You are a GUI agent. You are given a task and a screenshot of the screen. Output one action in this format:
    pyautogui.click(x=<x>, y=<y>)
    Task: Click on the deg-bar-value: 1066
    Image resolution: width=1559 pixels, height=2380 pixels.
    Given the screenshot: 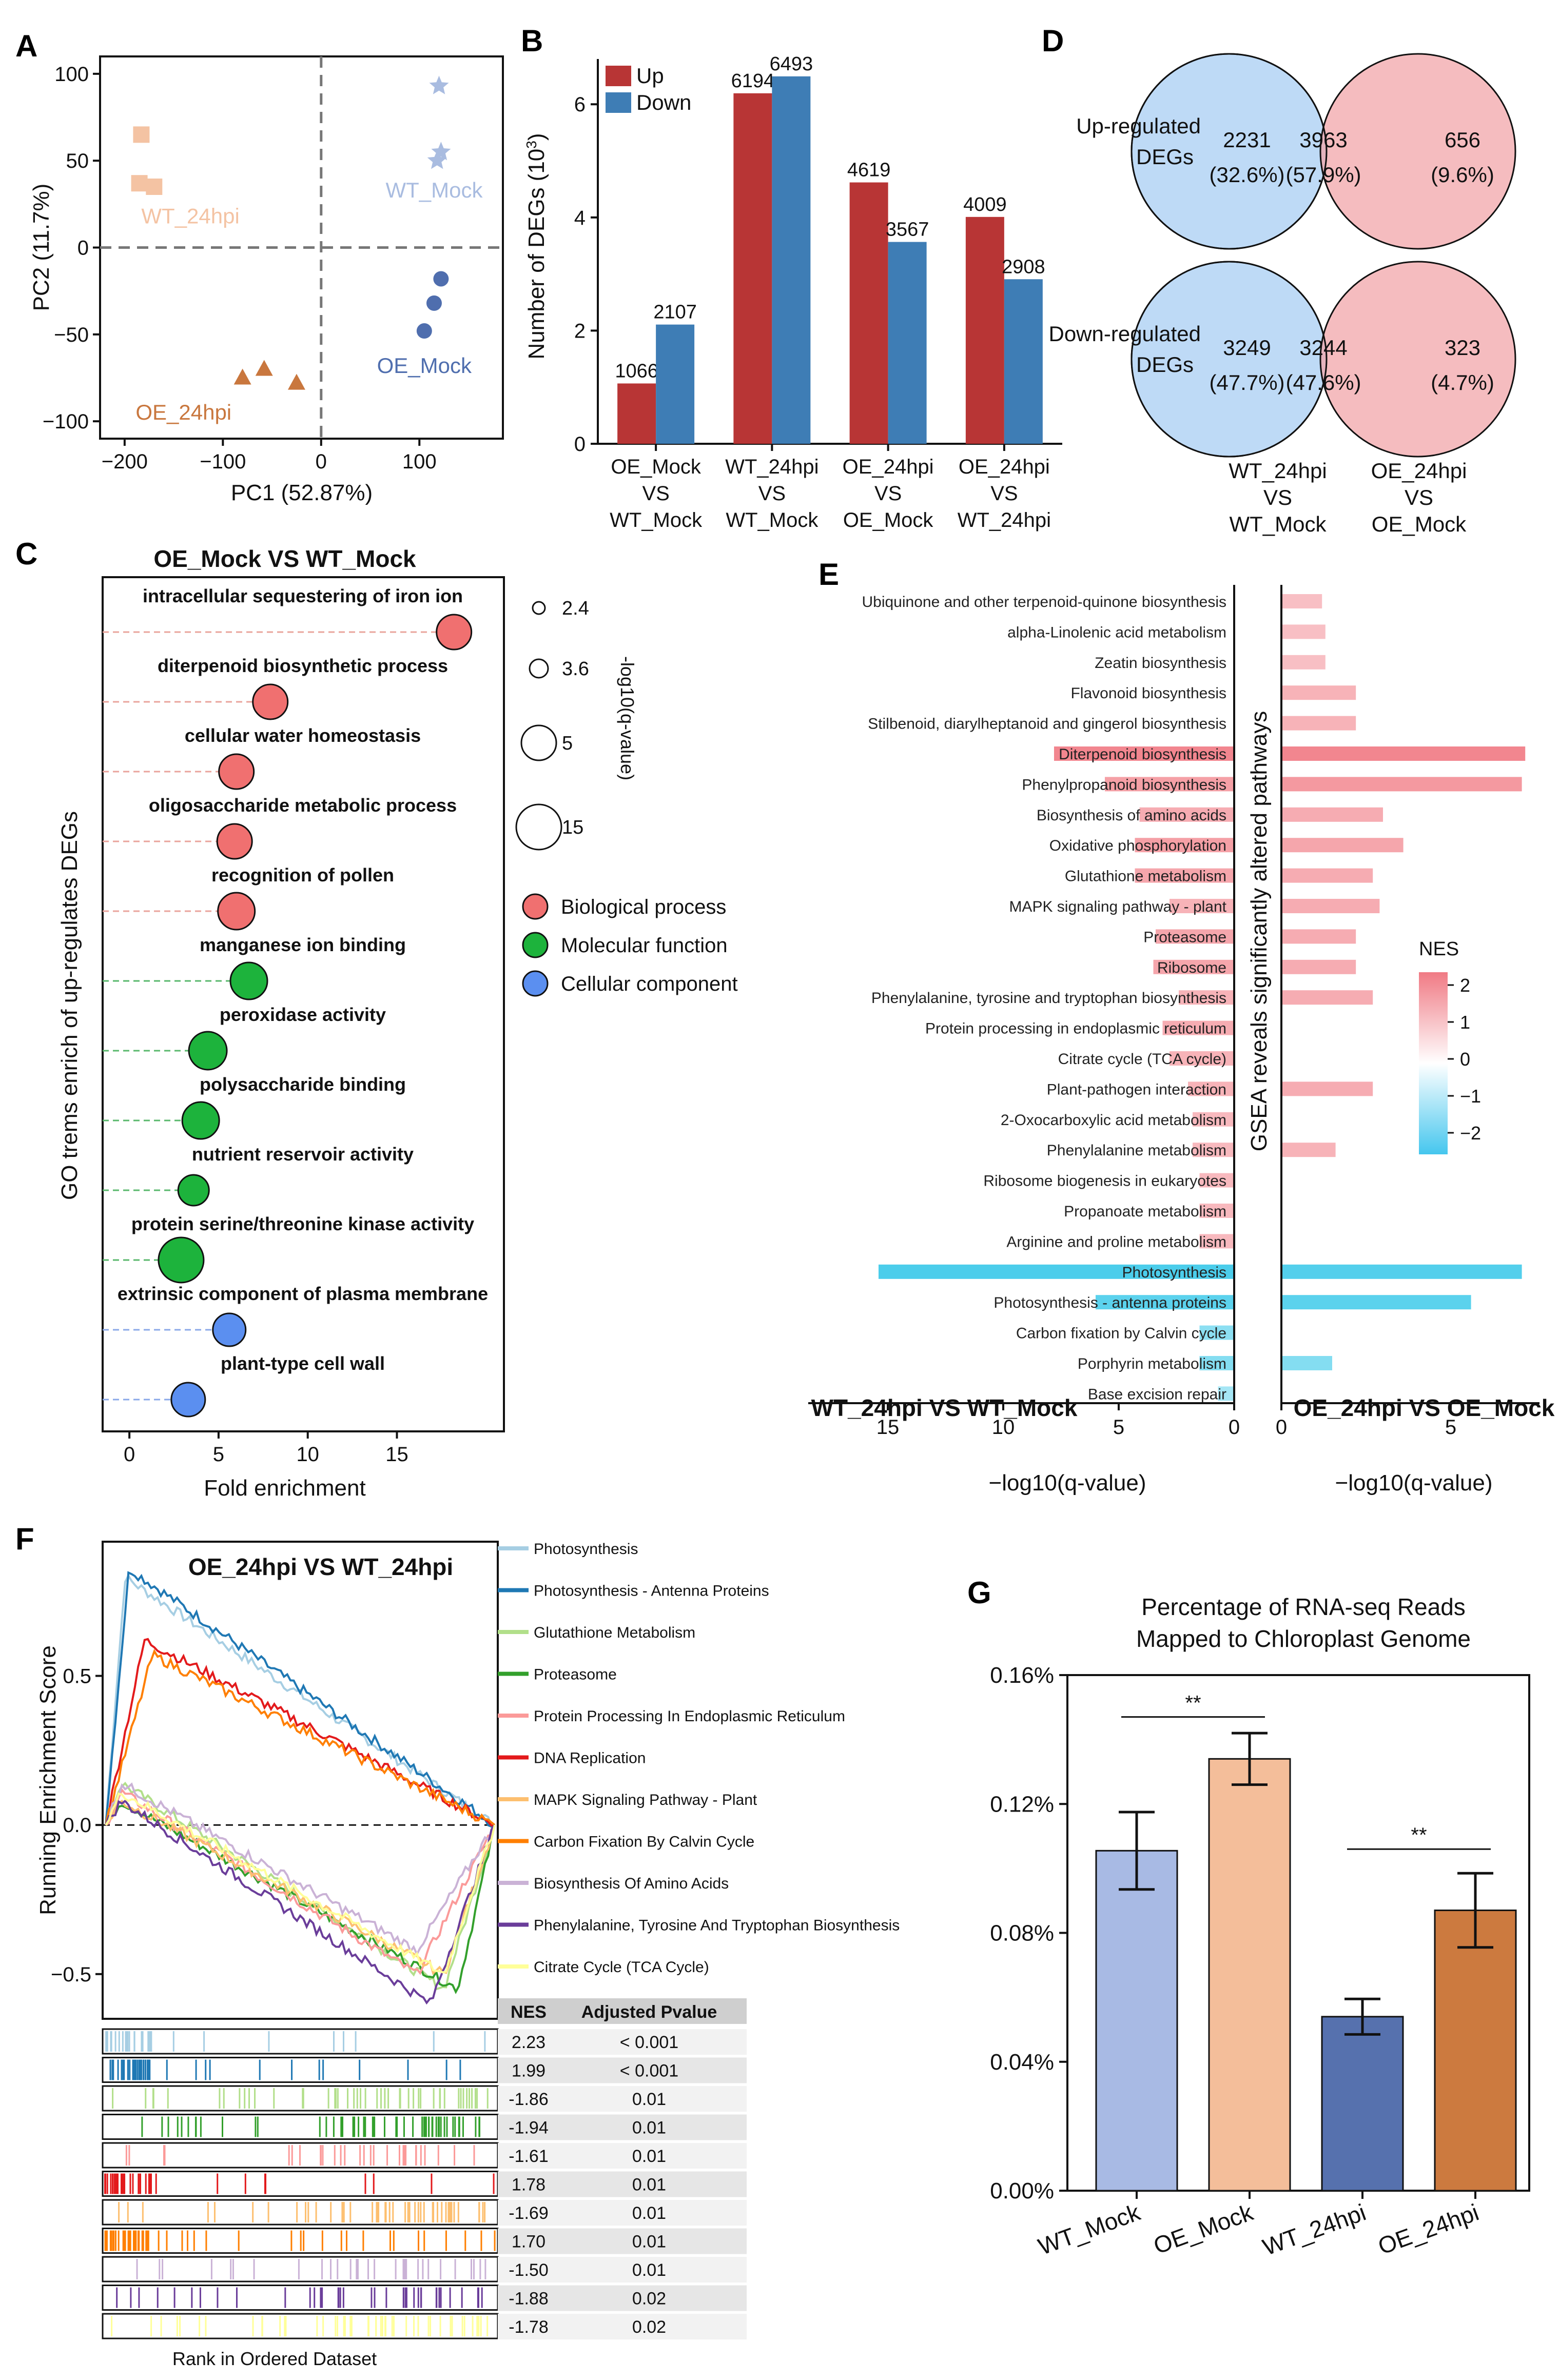 What is the action you would take?
    pyautogui.click(x=637, y=371)
    